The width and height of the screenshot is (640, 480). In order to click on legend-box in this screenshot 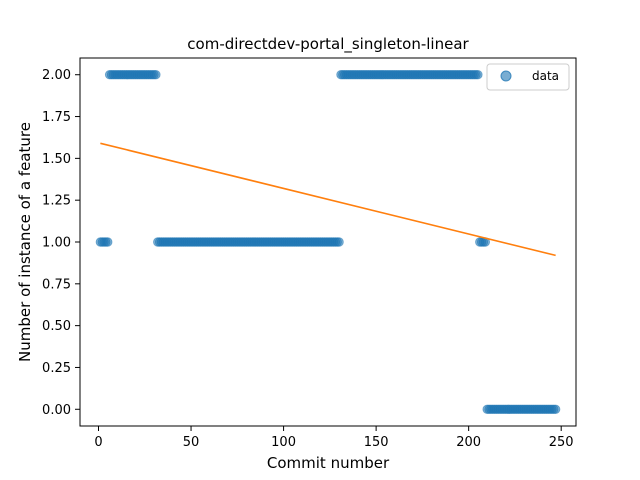, I will do `click(528, 77)`.